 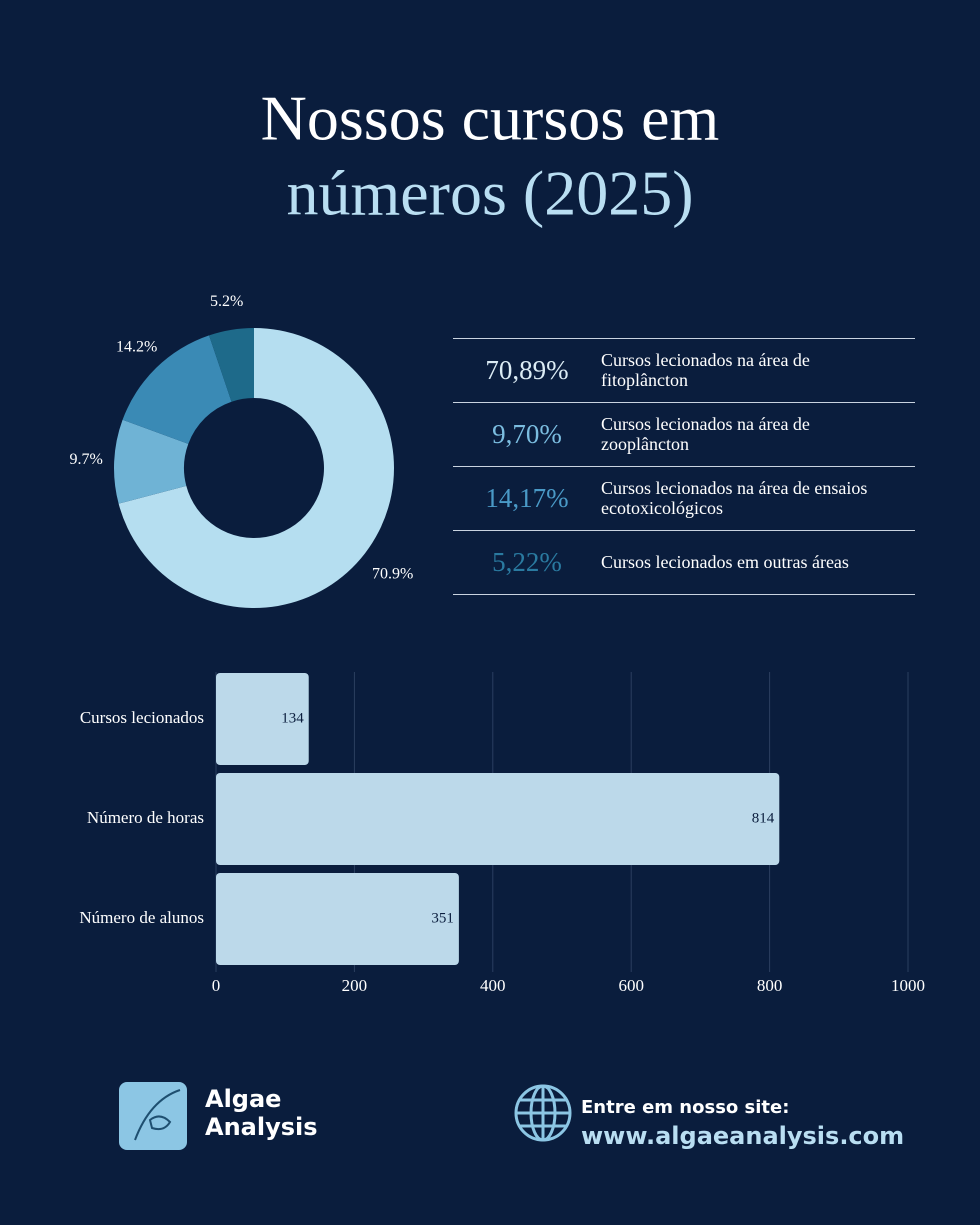 I want to click on bar-value-label: 351, so click(x=442, y=918).